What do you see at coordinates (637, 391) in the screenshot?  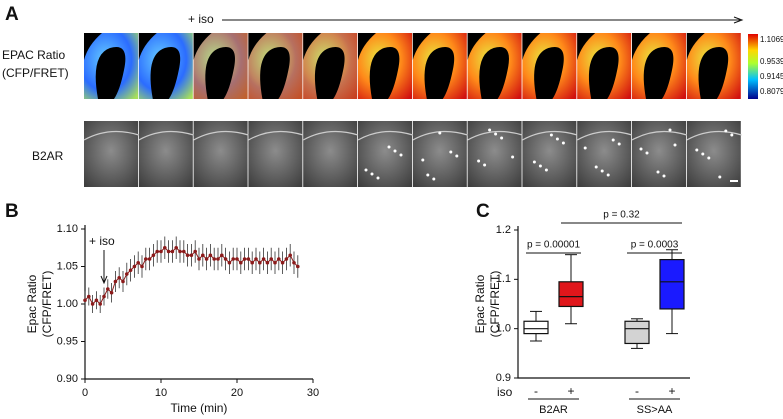 I see `x-tick-label: -` at bounding box center [637, 391].